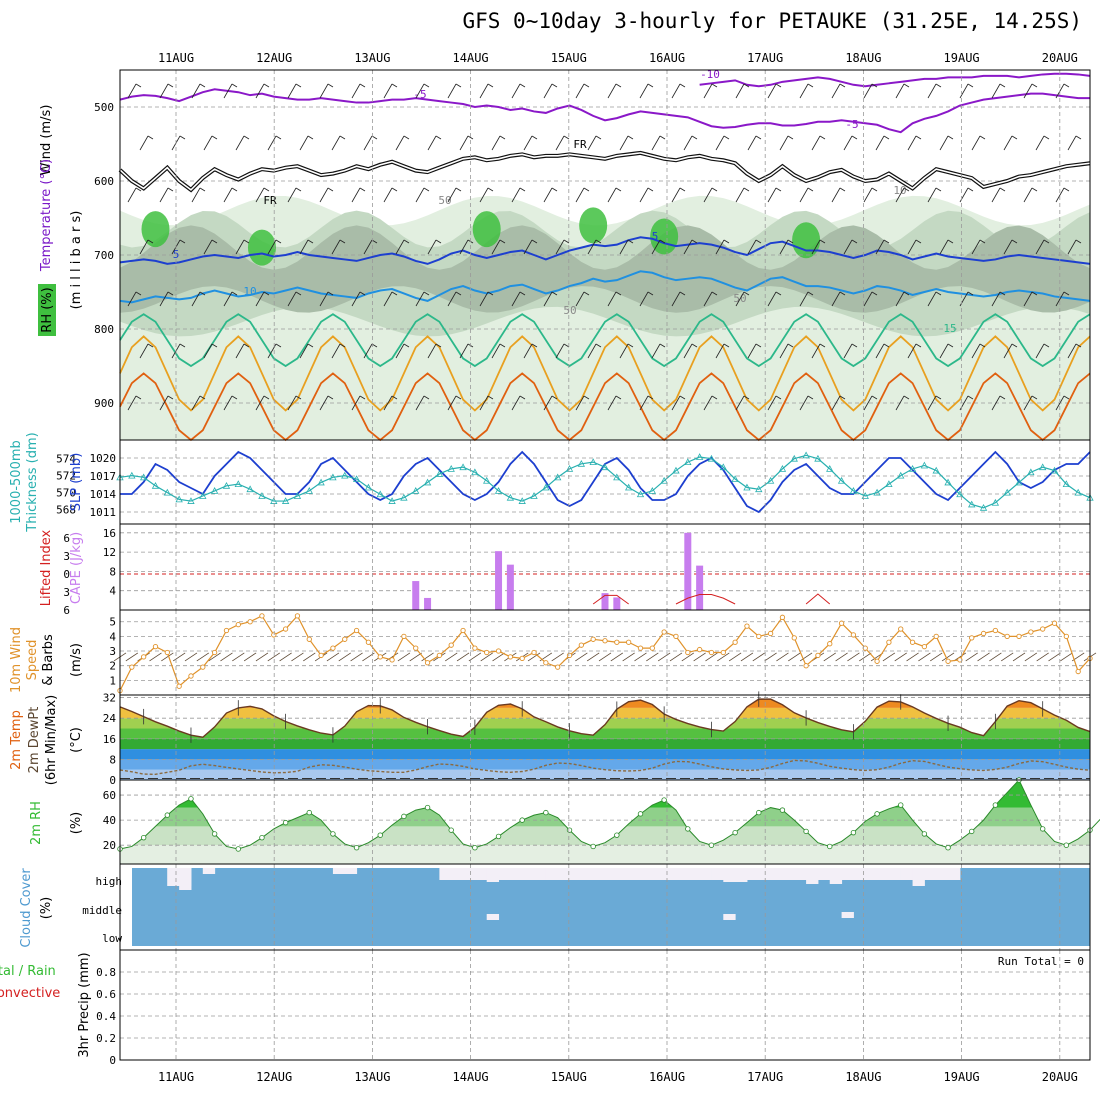 This screenshot has height=1100, width=1100. Describe the element at coordinates (103, 494) in the screenshot. I see `slp-tick: 1014` at that location.